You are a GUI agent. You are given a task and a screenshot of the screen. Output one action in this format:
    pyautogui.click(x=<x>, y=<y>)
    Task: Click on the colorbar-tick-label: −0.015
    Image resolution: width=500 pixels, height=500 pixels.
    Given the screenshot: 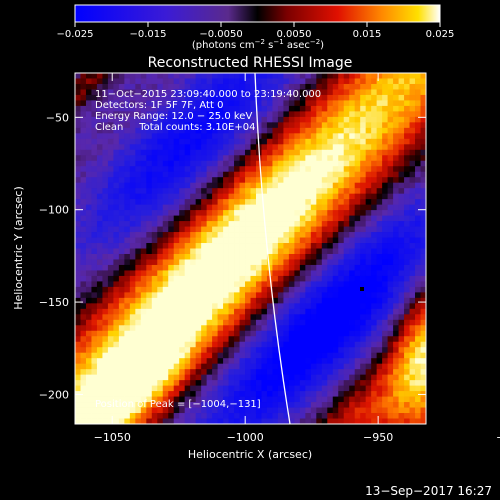 What is the action you would take?
    pyautogui.click(x=147, y=34)
    